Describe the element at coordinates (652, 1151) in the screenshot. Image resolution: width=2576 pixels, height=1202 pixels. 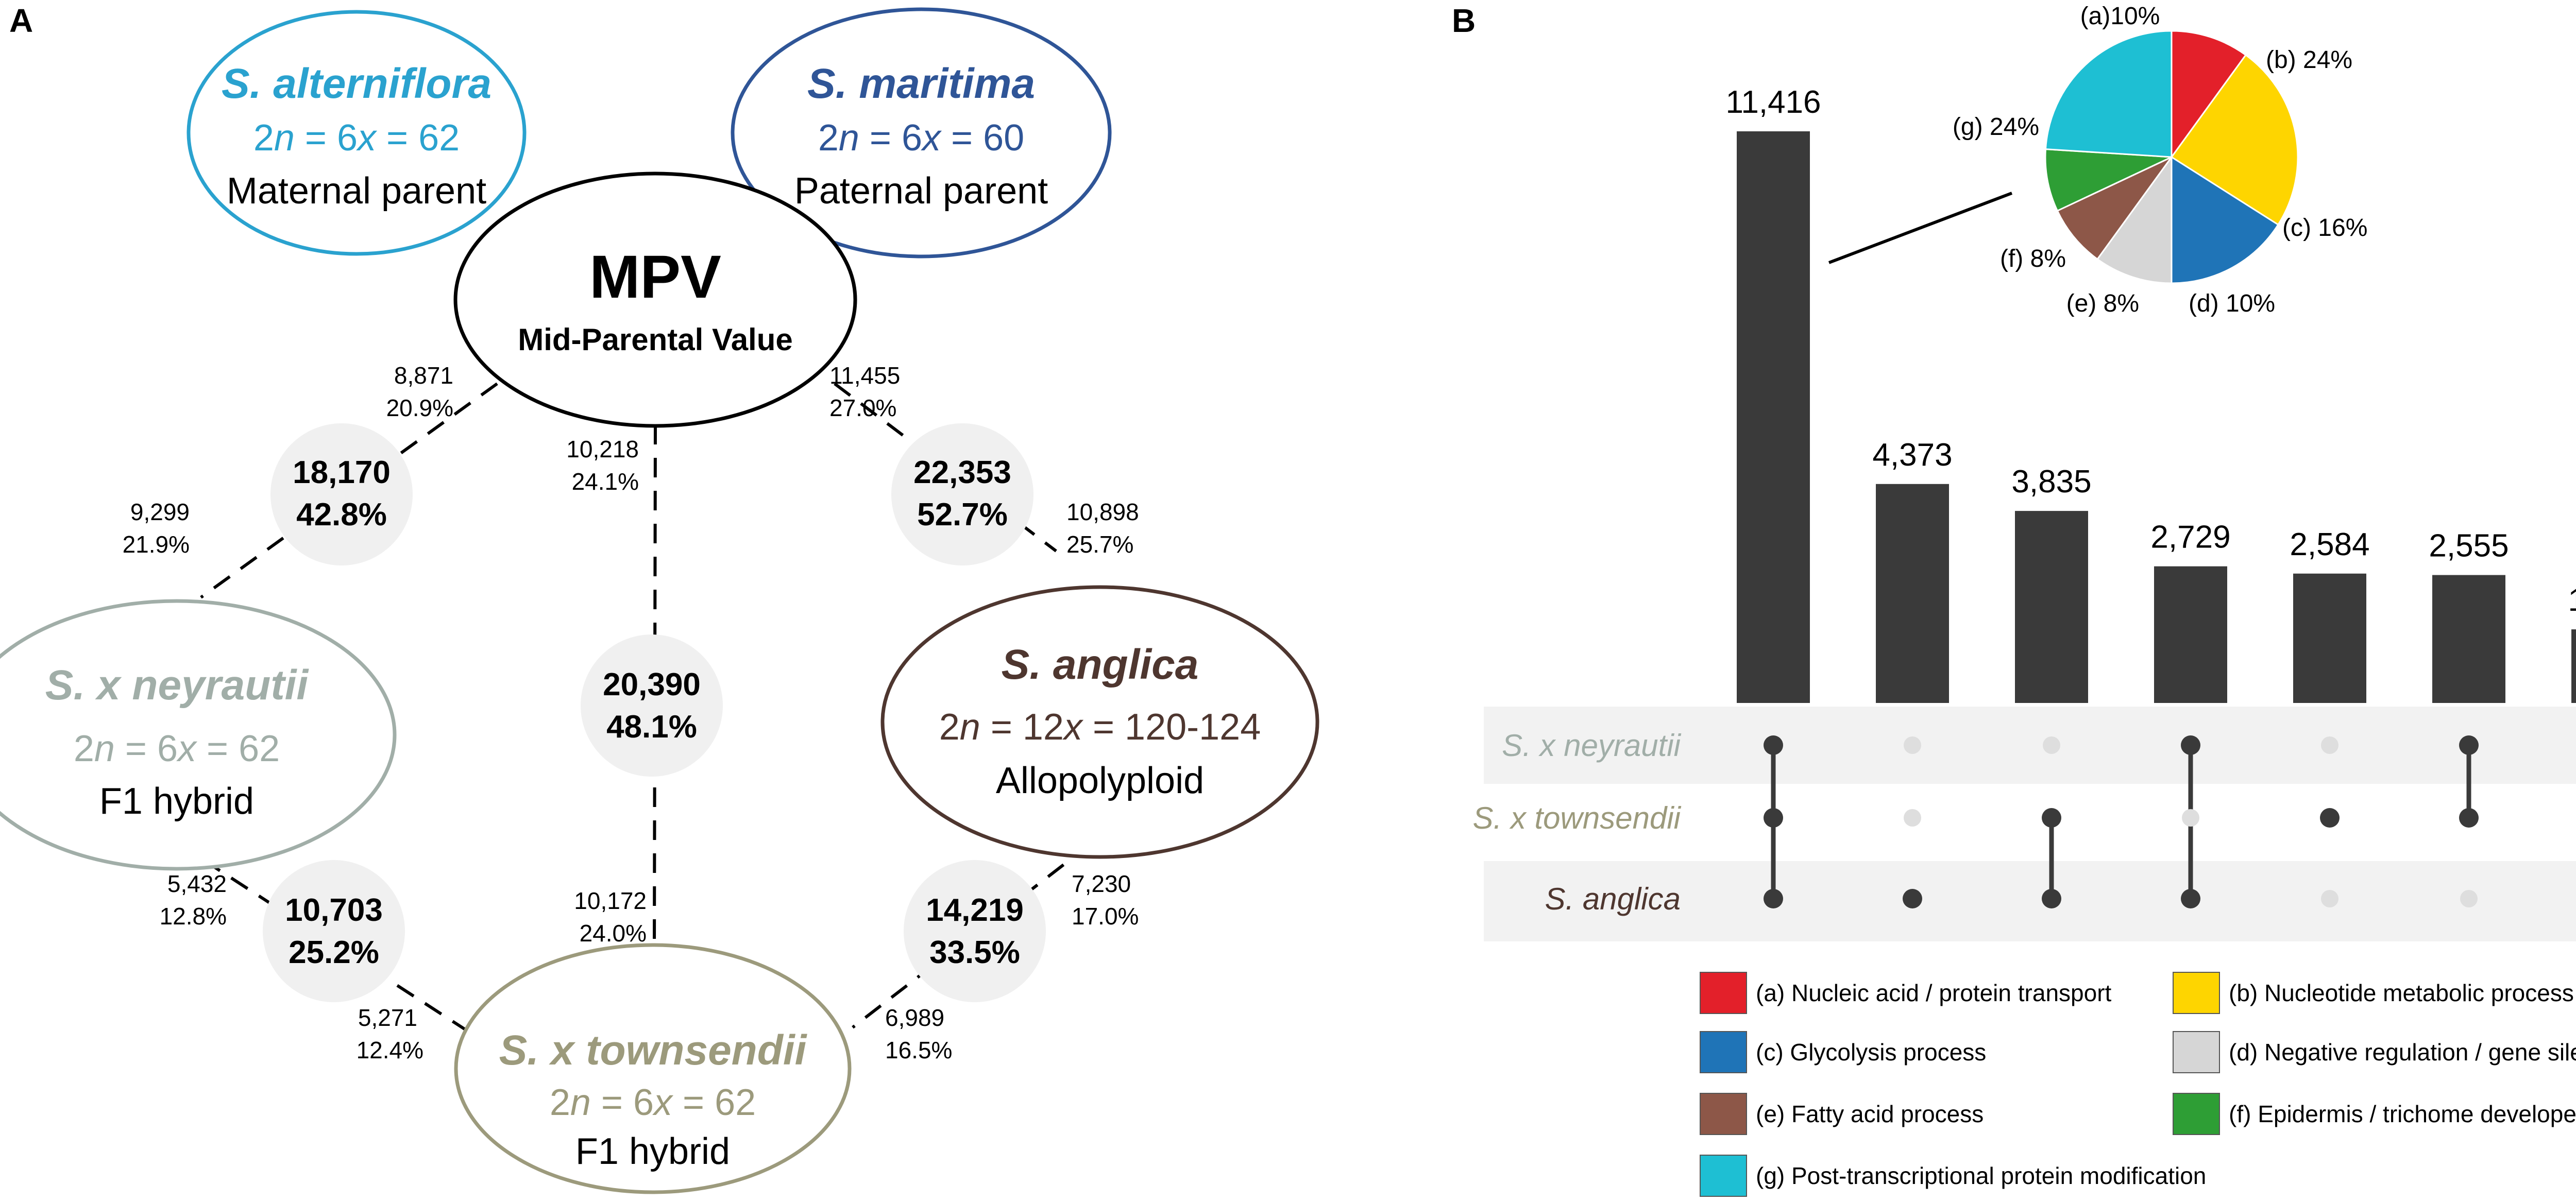
I see `node-townsendii-role: F1 hybrid` at that location.